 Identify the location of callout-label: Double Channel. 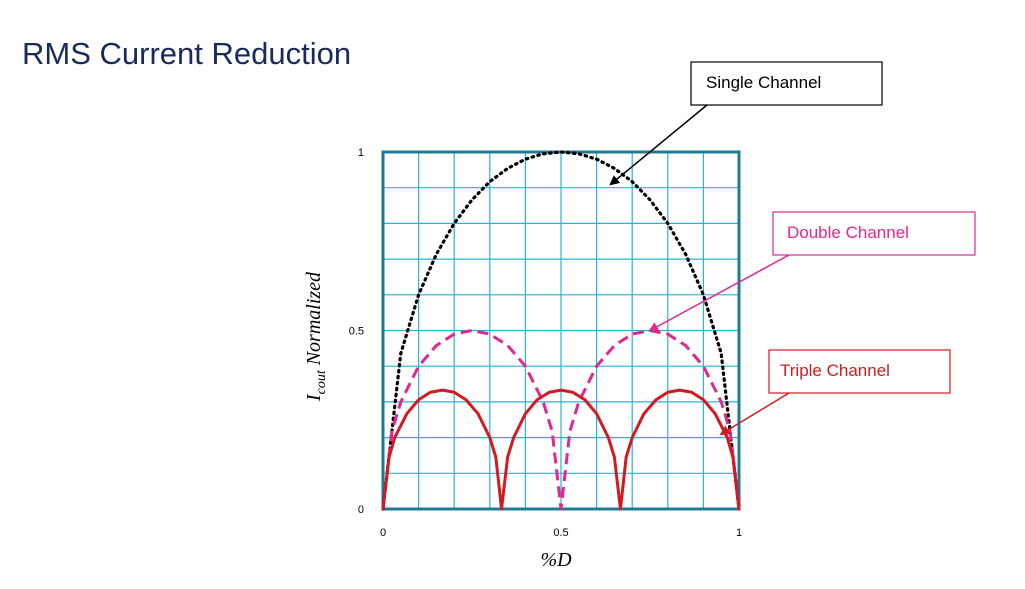
(848, 232).